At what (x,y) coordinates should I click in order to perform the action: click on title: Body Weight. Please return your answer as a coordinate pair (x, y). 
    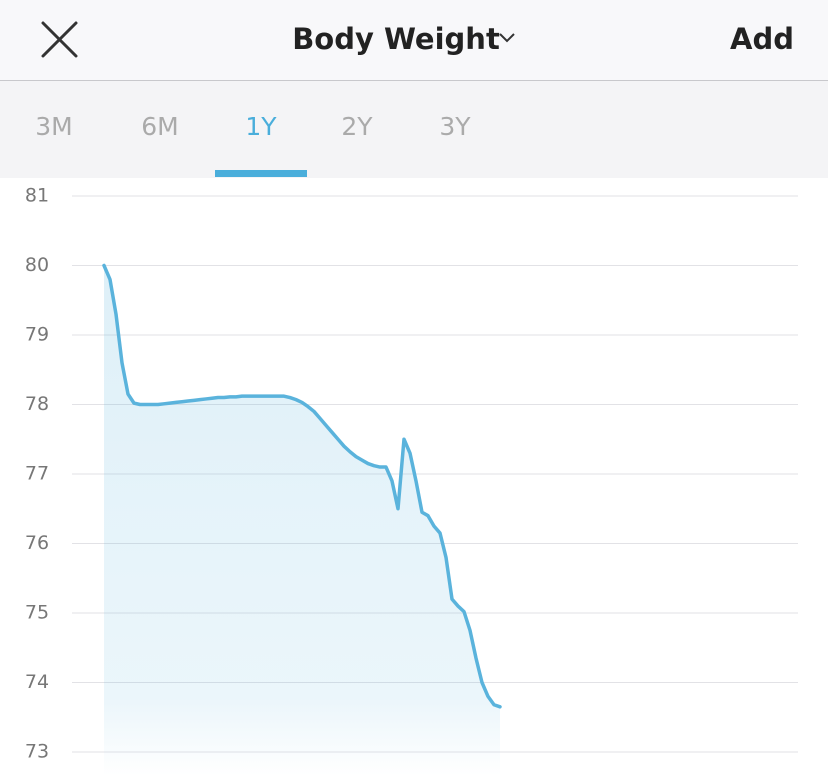
    Looking at the image, I should click on (396, 39).